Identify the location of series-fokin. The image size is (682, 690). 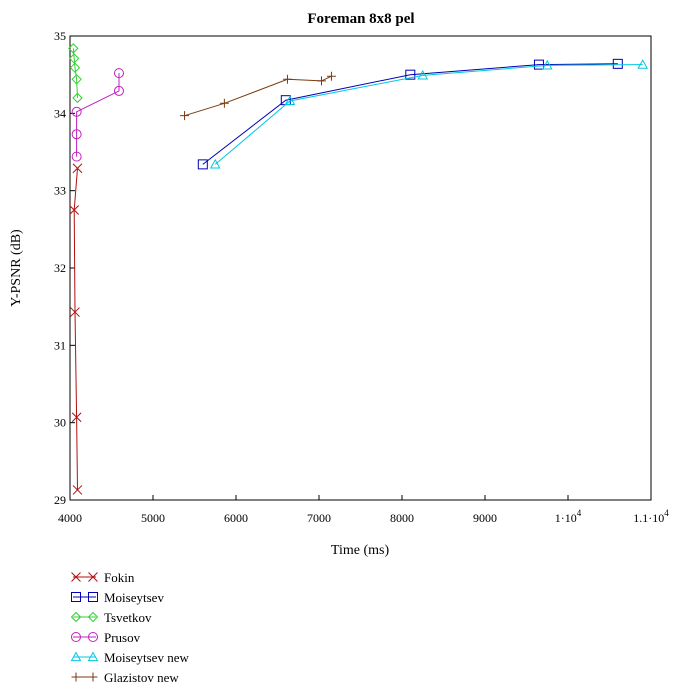
(76, 329).